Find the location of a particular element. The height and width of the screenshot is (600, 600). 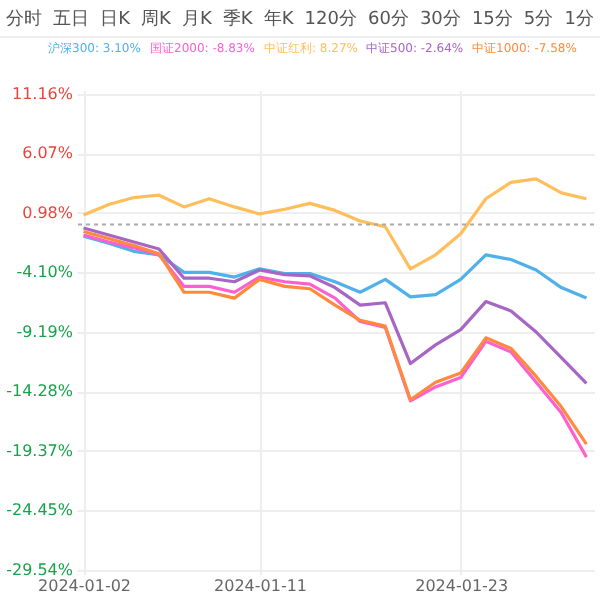

x-tick-label: 2024-01-23 is located at coordinates (462, 586).